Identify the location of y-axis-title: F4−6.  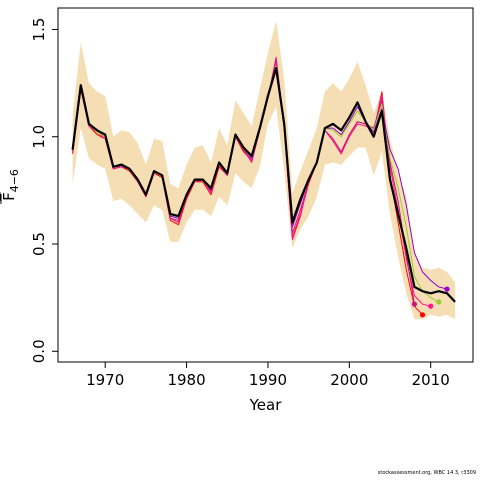
(10, 186).